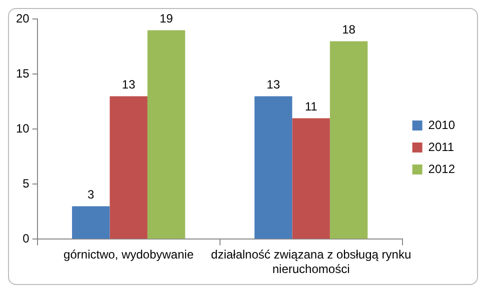 The image size is (486, 293). Describe the element at coordinates (91, 195) in the screenshot. I see `data-label: 3` at that location.